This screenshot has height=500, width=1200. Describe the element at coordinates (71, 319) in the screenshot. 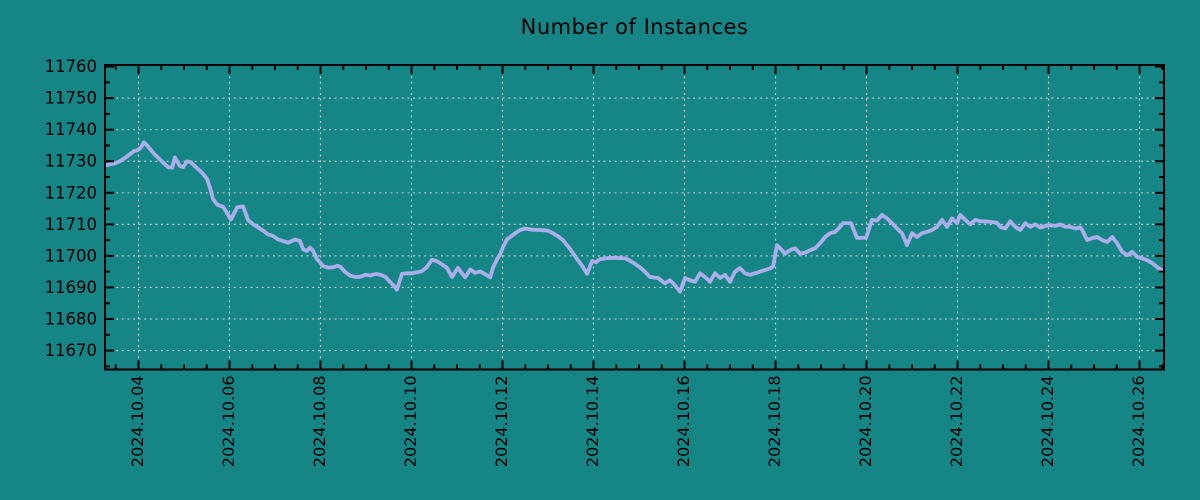

I see `y-tick-label: 11680` at that location.